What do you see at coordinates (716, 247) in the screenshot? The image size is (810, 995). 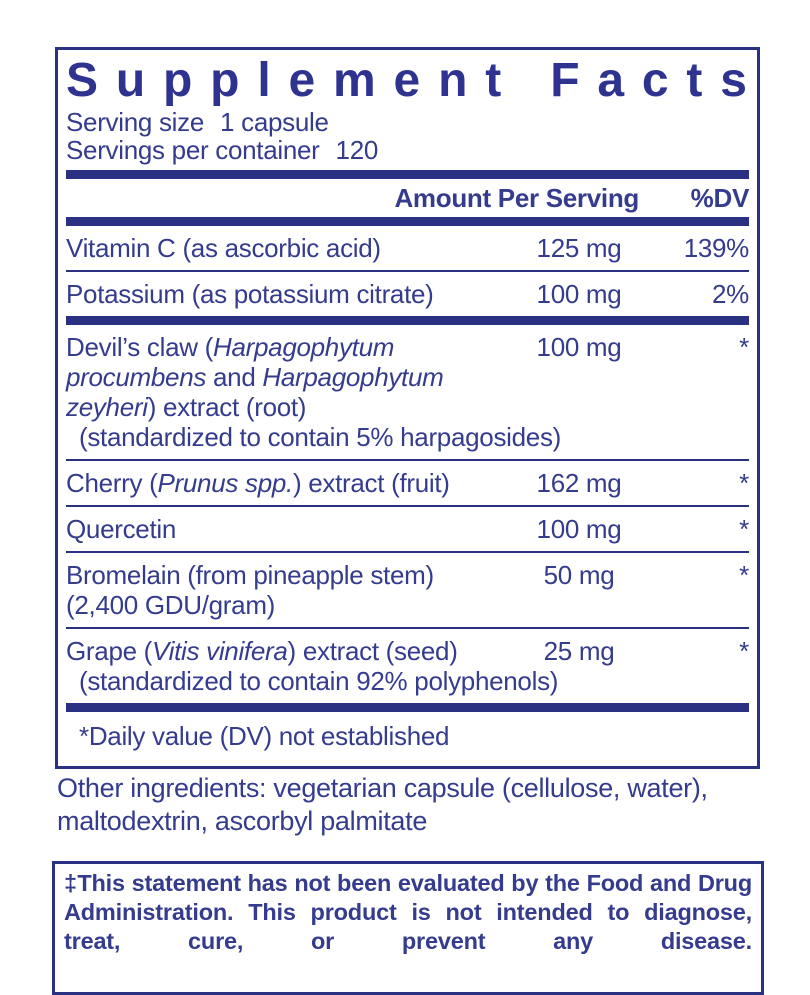 I see `ingredient-dv: 139%` at bounding box center [716, 247].